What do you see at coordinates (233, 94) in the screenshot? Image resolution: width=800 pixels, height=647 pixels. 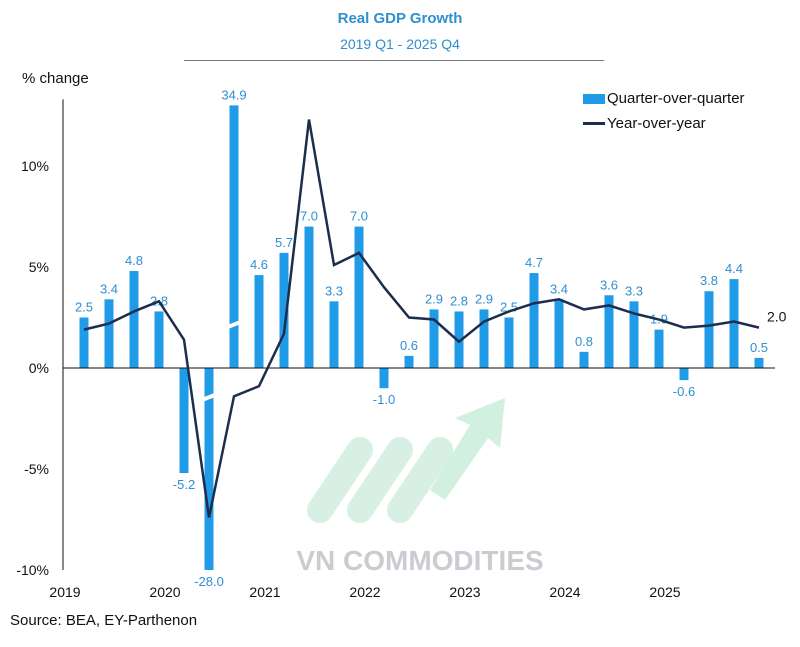 I see `bar-data-label: 34.9` at bounding box center [233, 94].